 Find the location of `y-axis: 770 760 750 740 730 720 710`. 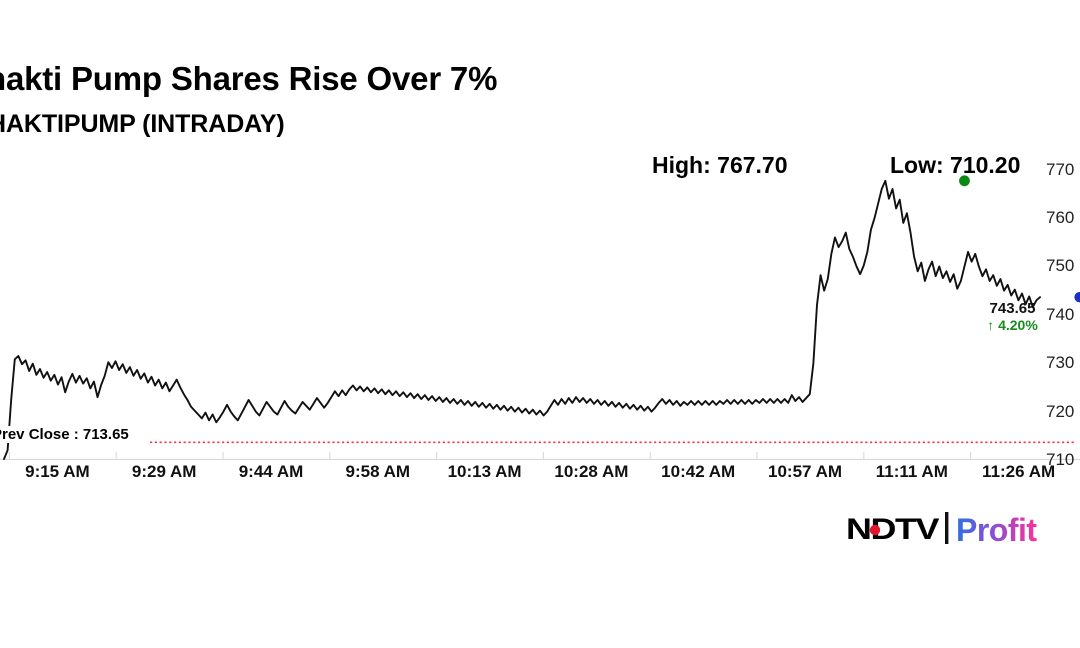

y-axis: 770 760 750 740 730 720 710 is located at coordinates (1063, 315).